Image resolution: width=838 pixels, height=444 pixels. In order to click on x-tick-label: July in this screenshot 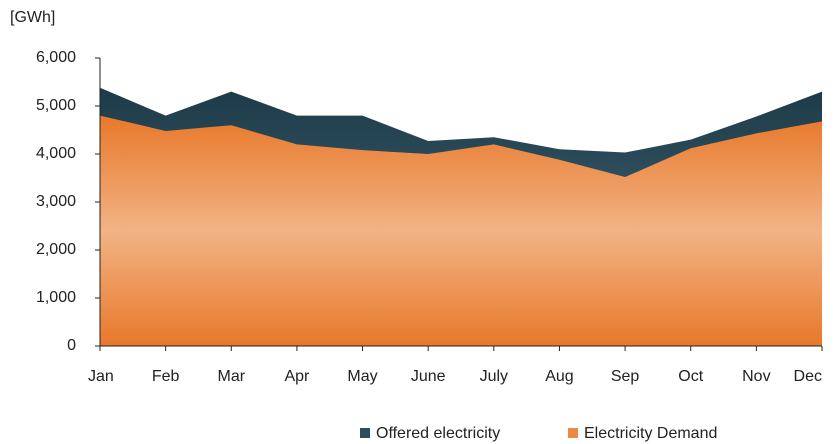, I will do `click(494, 376)`.